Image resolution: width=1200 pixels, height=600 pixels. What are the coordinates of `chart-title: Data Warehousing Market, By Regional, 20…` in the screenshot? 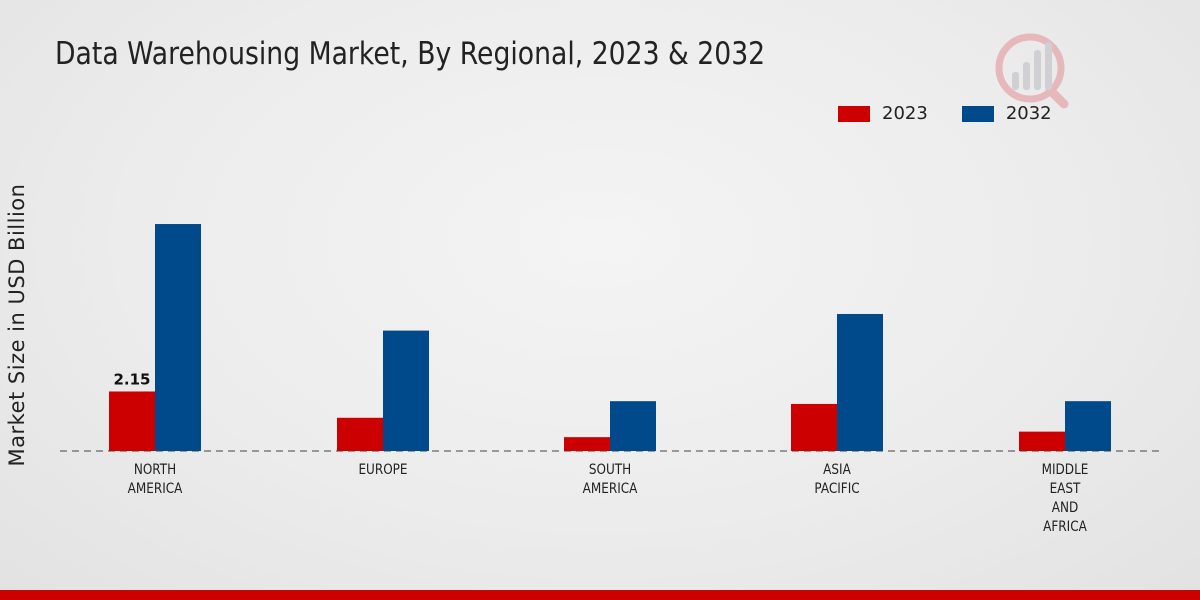 It's located at (410, 54).